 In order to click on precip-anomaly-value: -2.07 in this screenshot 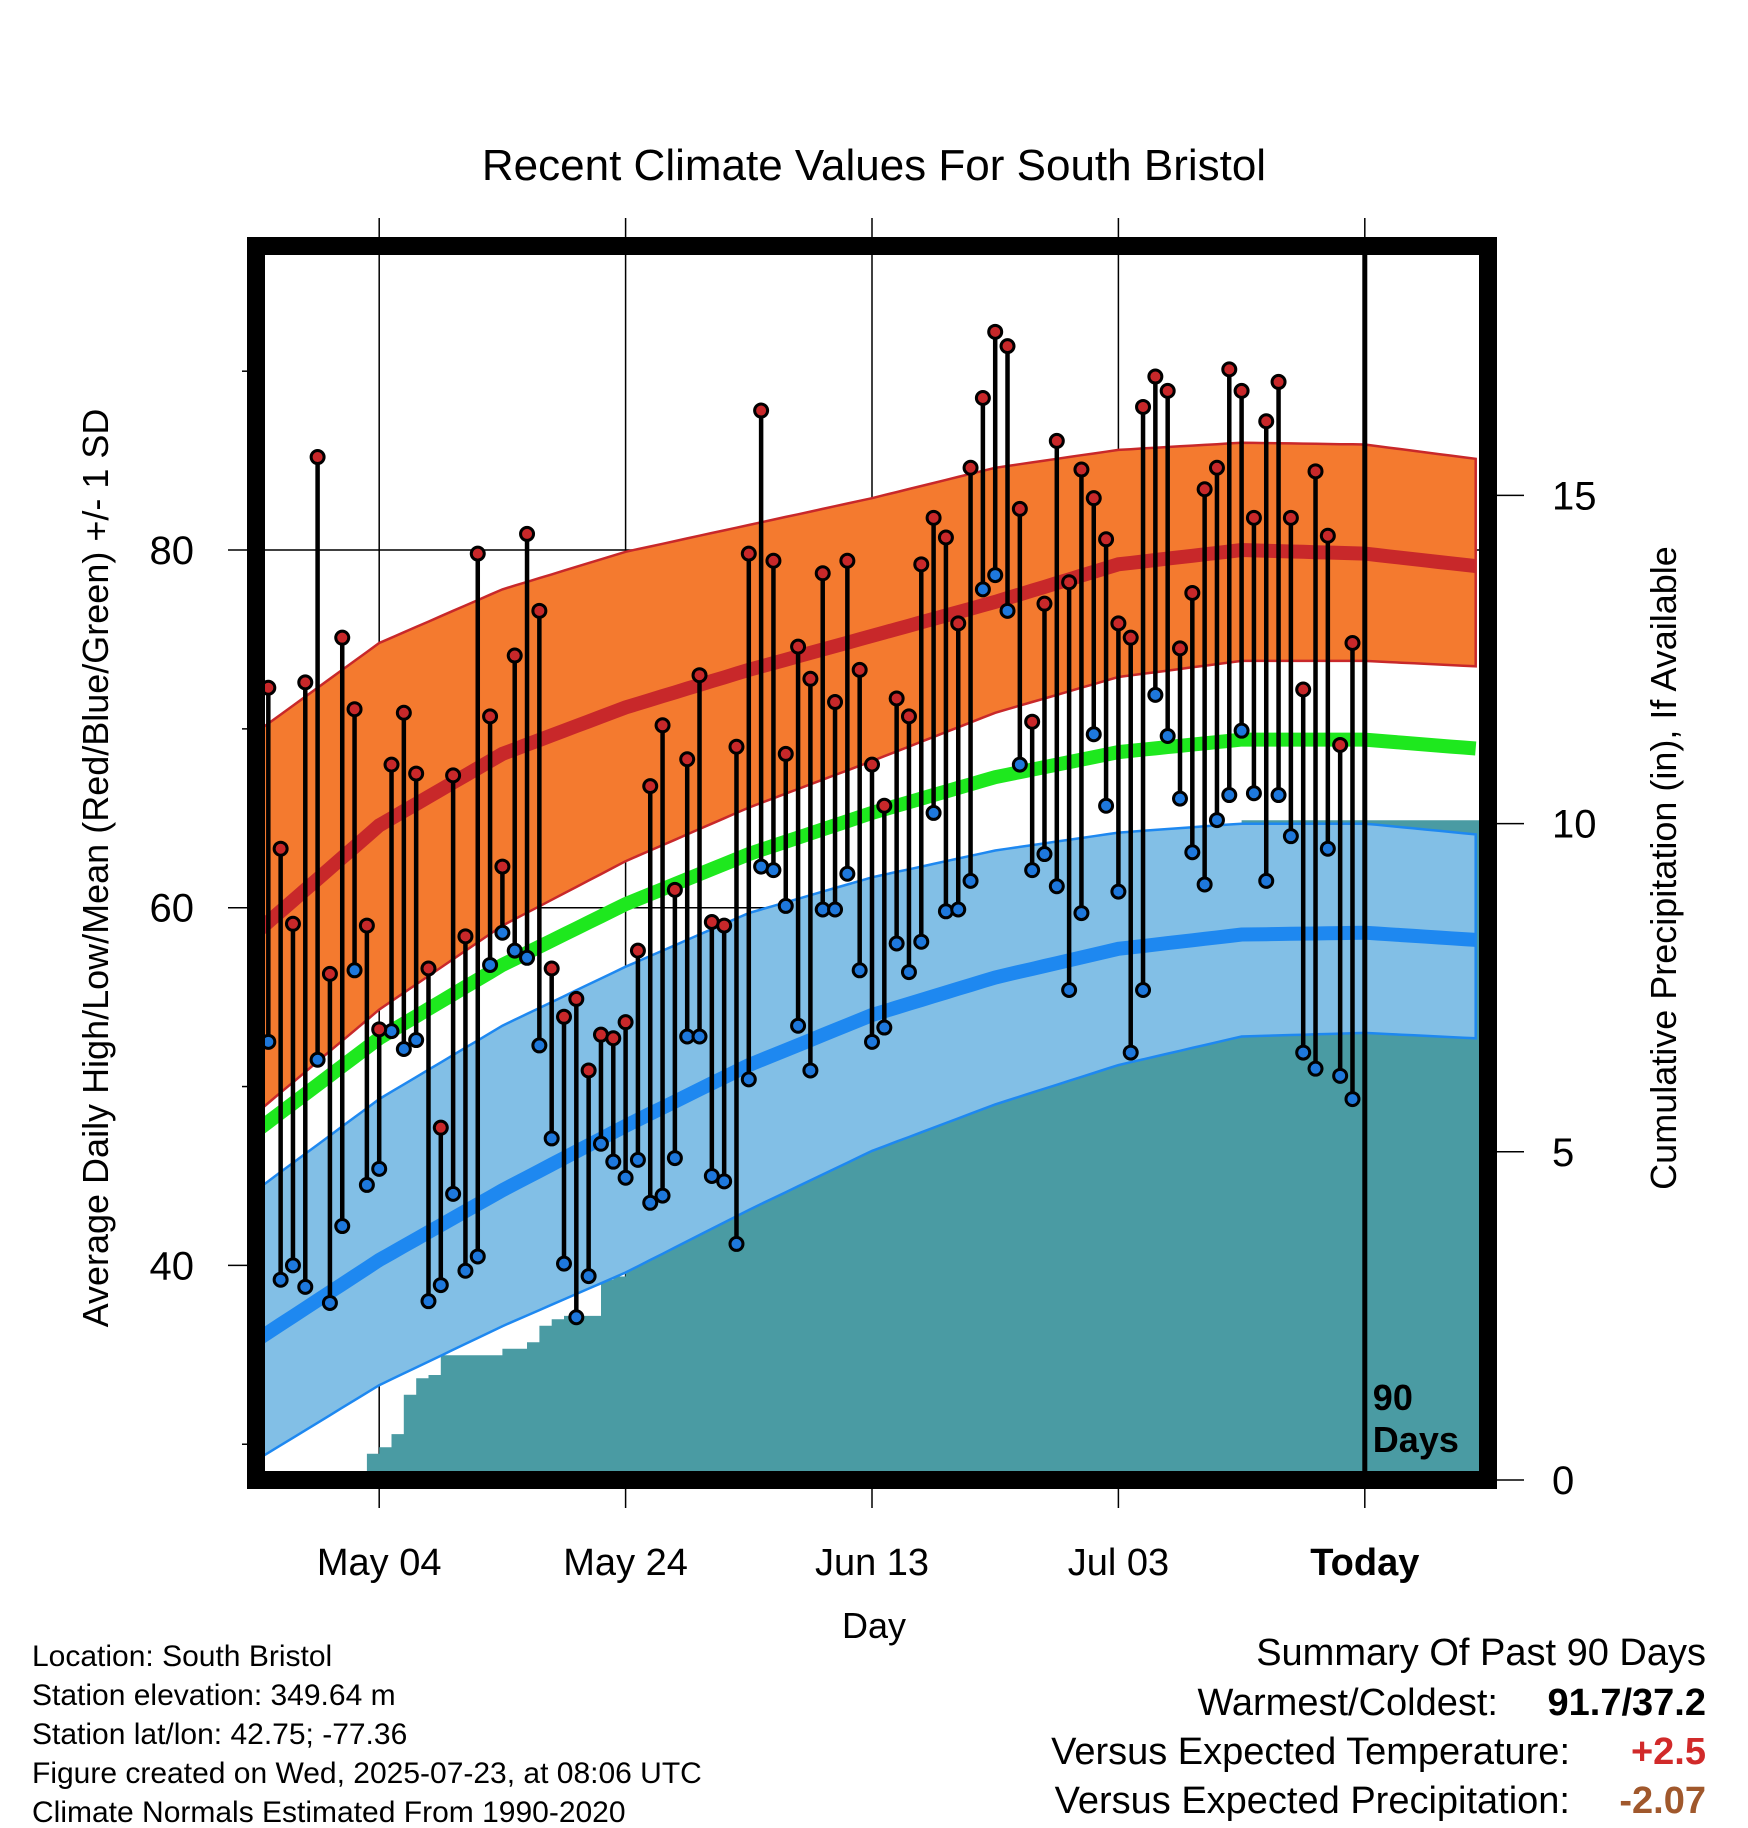, I will do `click(1662, 1801)`.